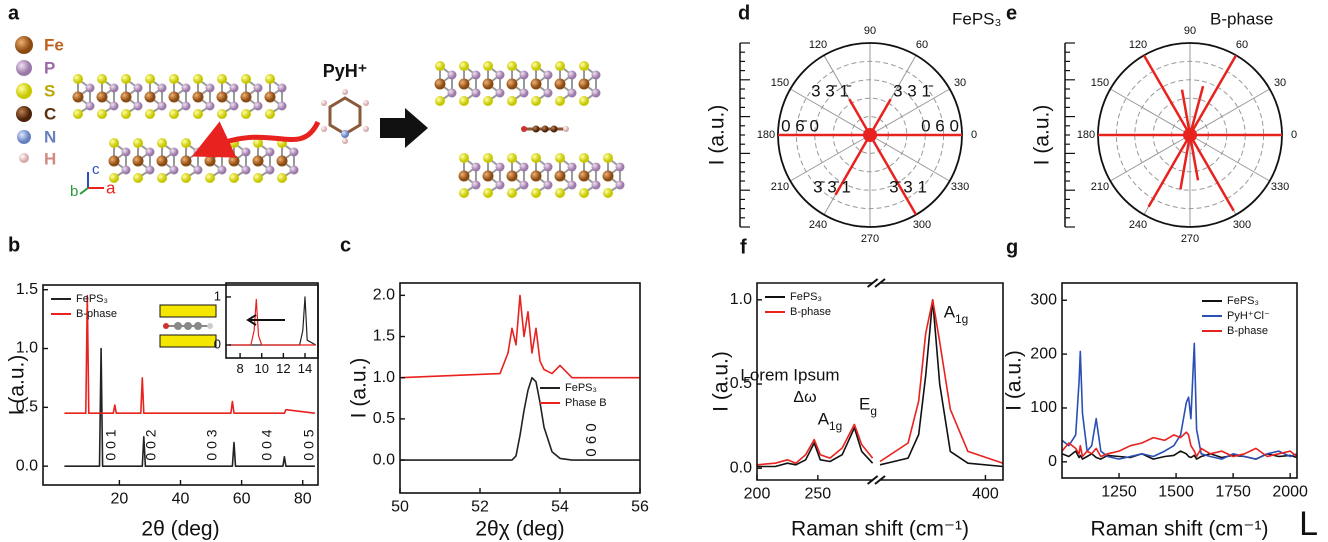 Image resolution: width=1328 pixels, height=542 pixels. I want to click on annotation: Δω, so click(804, 397).